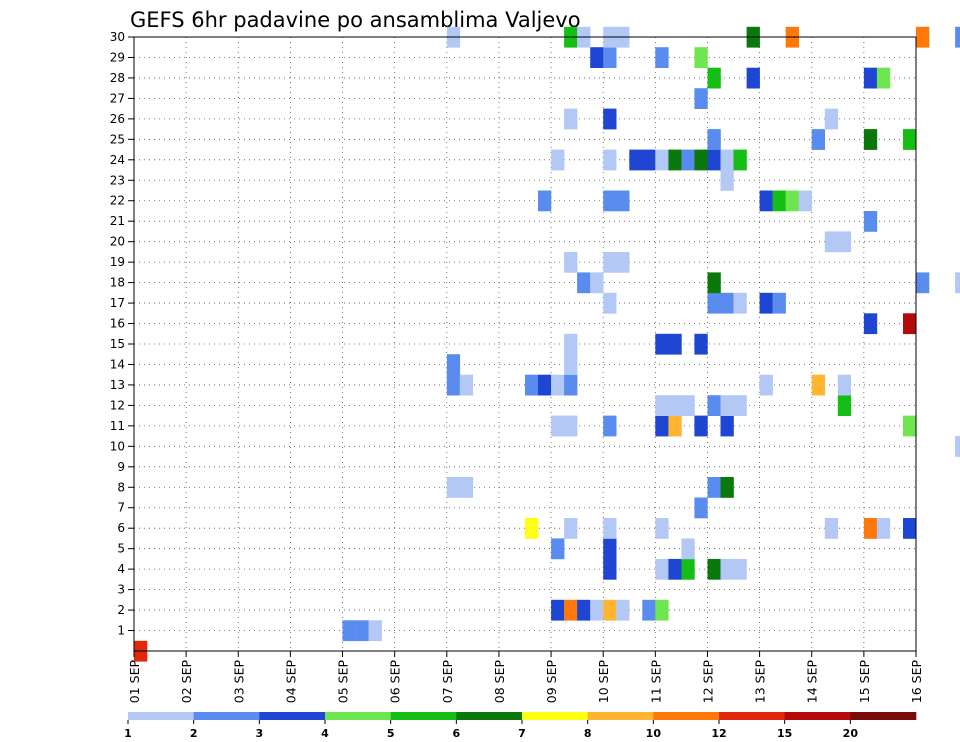 Image resolution: width=960 pixels, height=742 pixels. What do you see at coordinates (325, 733) in the screenshot?
I see `legend-label: 4` at bounding box center [325, 733].